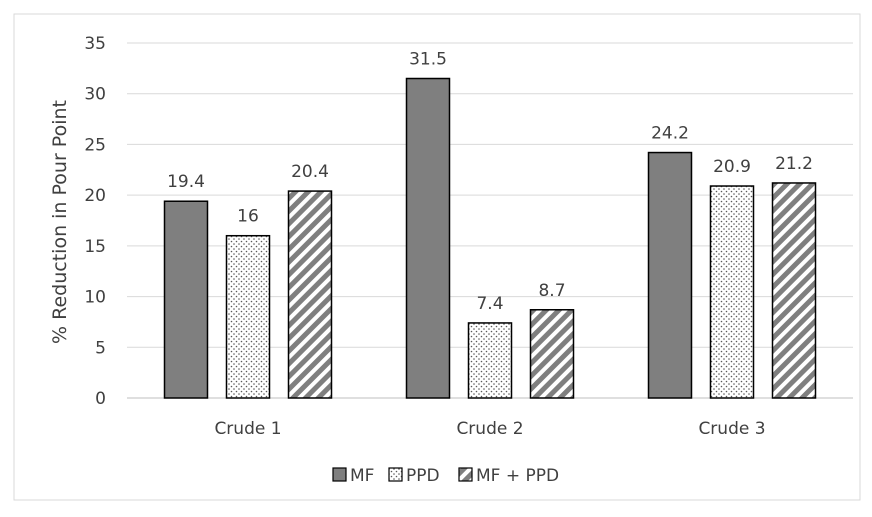 The height and width of the screenshot is (517, 872). What do you see at coordinates (95, 145) in the screenshot?
I see `y-tick-label: 25` at bounding box center [95, 145].